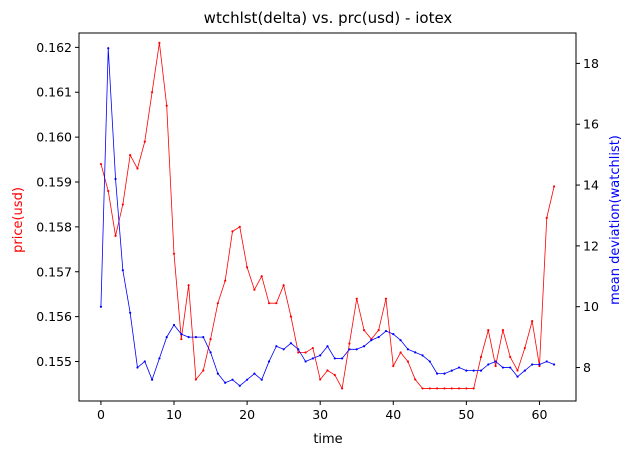 Image resolution: width=632 pixels, height=455 pixels. I want to click on right-y-tick-label: 18, so click(591, 63).